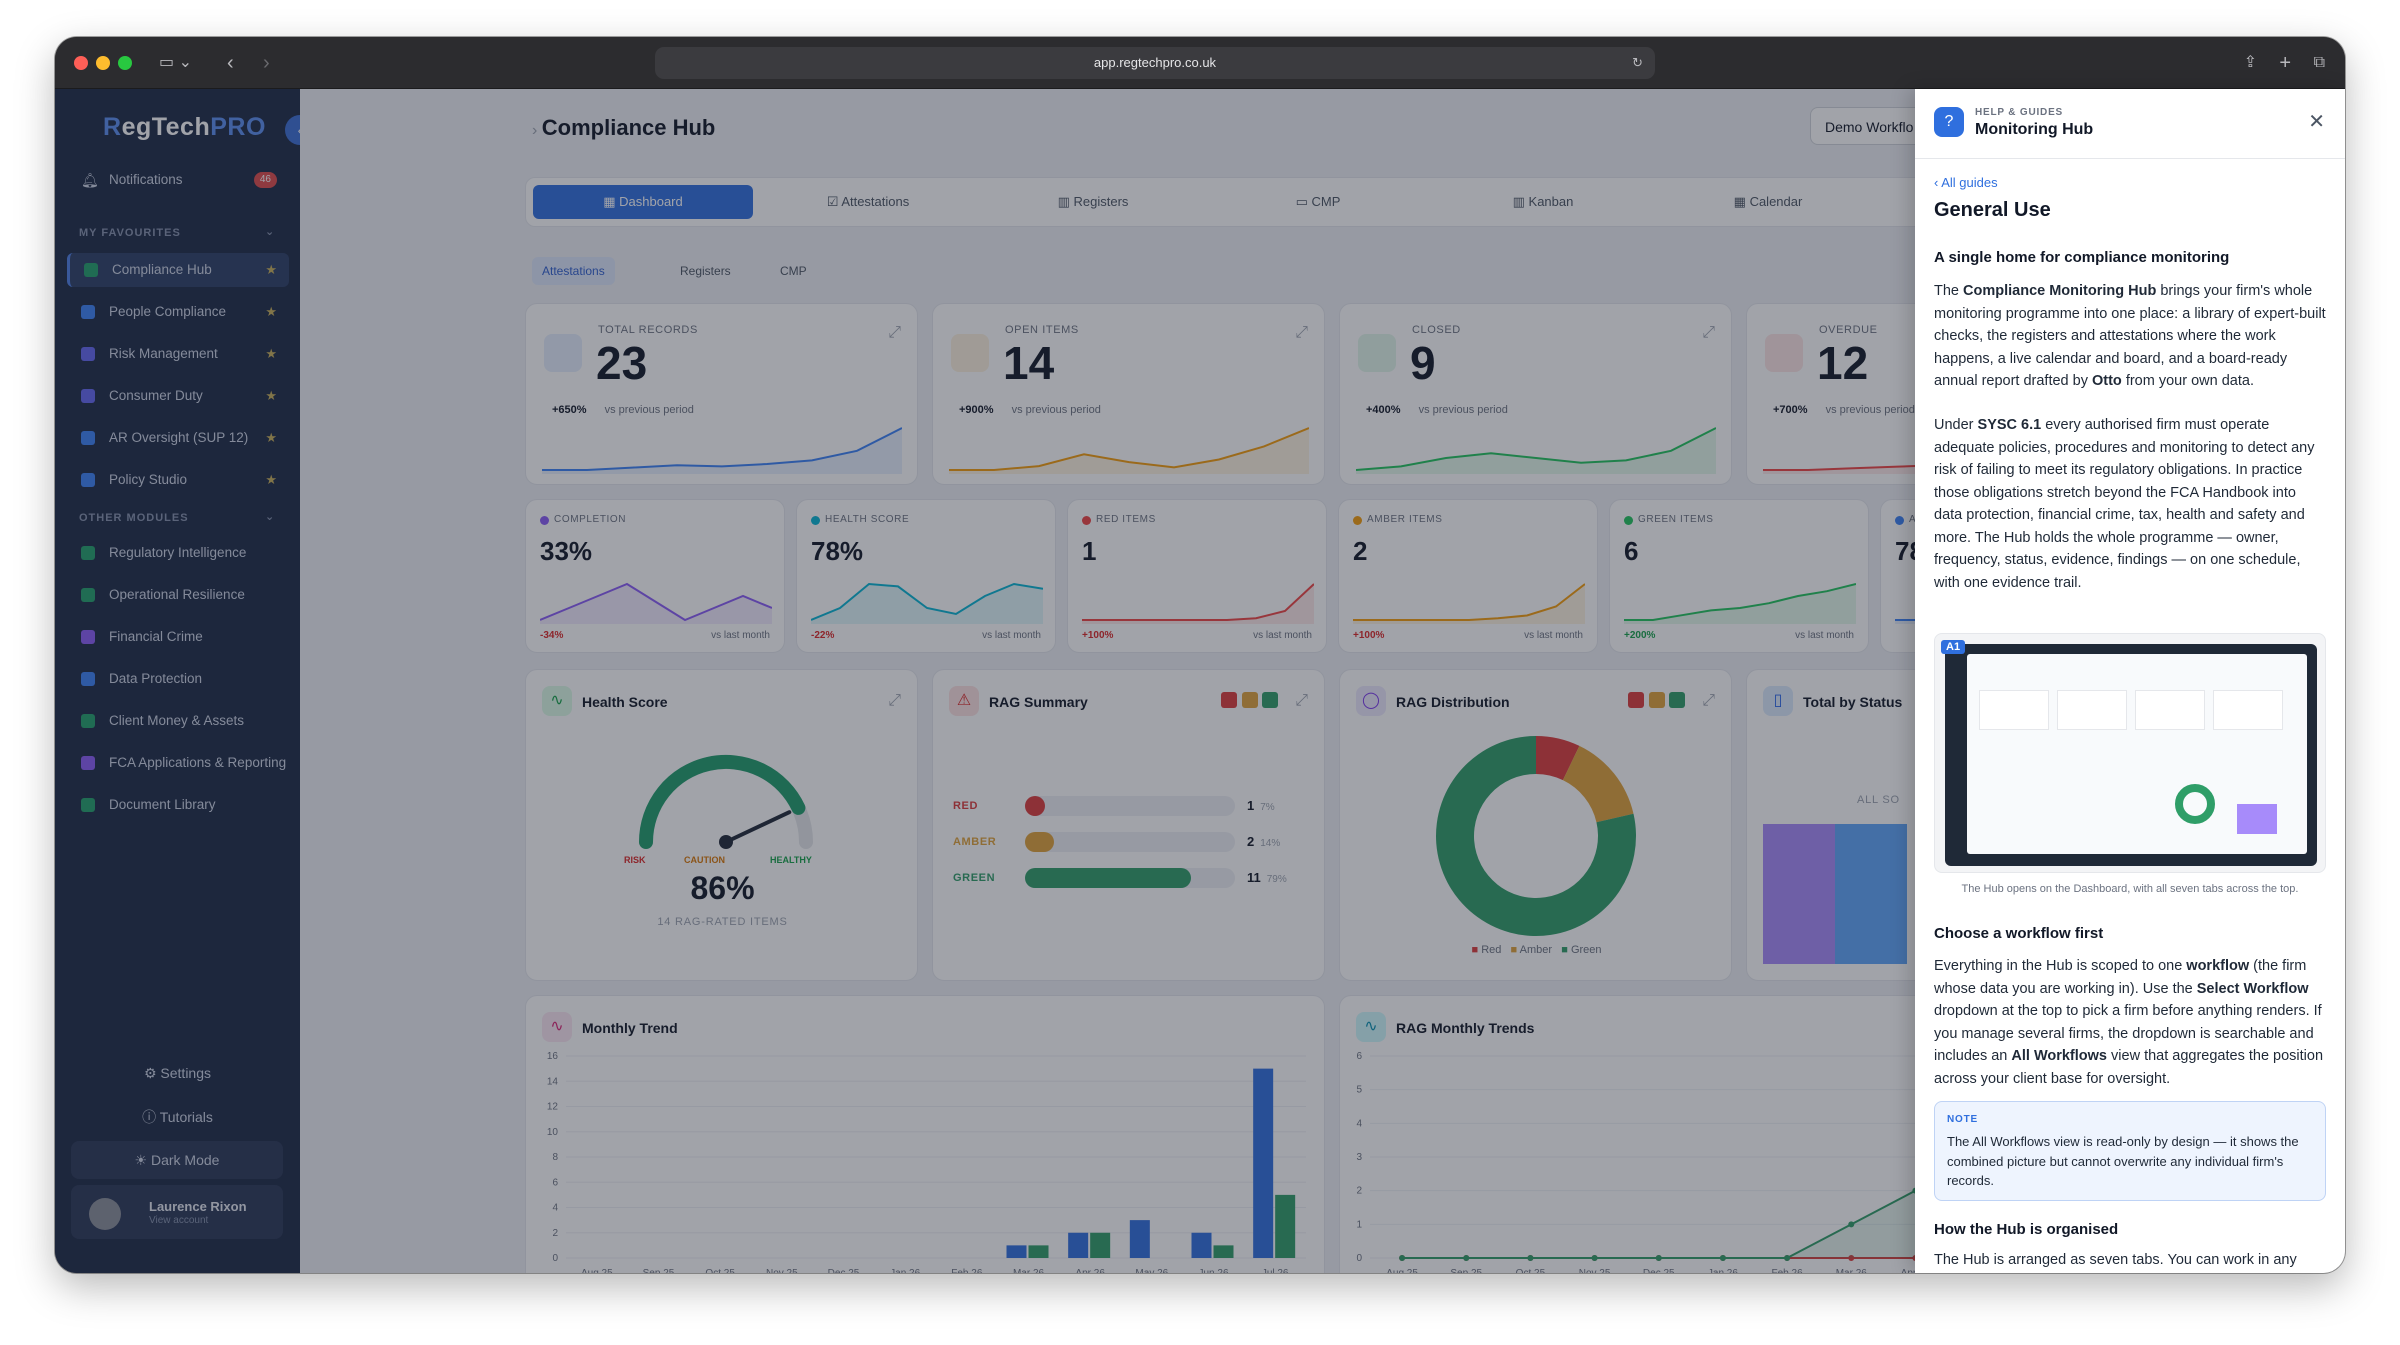  What do you see at coordinates (178, 721) in the screenshot?
I see `sidebar-item-client-money-assets: Client Money & Assets` at bounding box center [178, 721].